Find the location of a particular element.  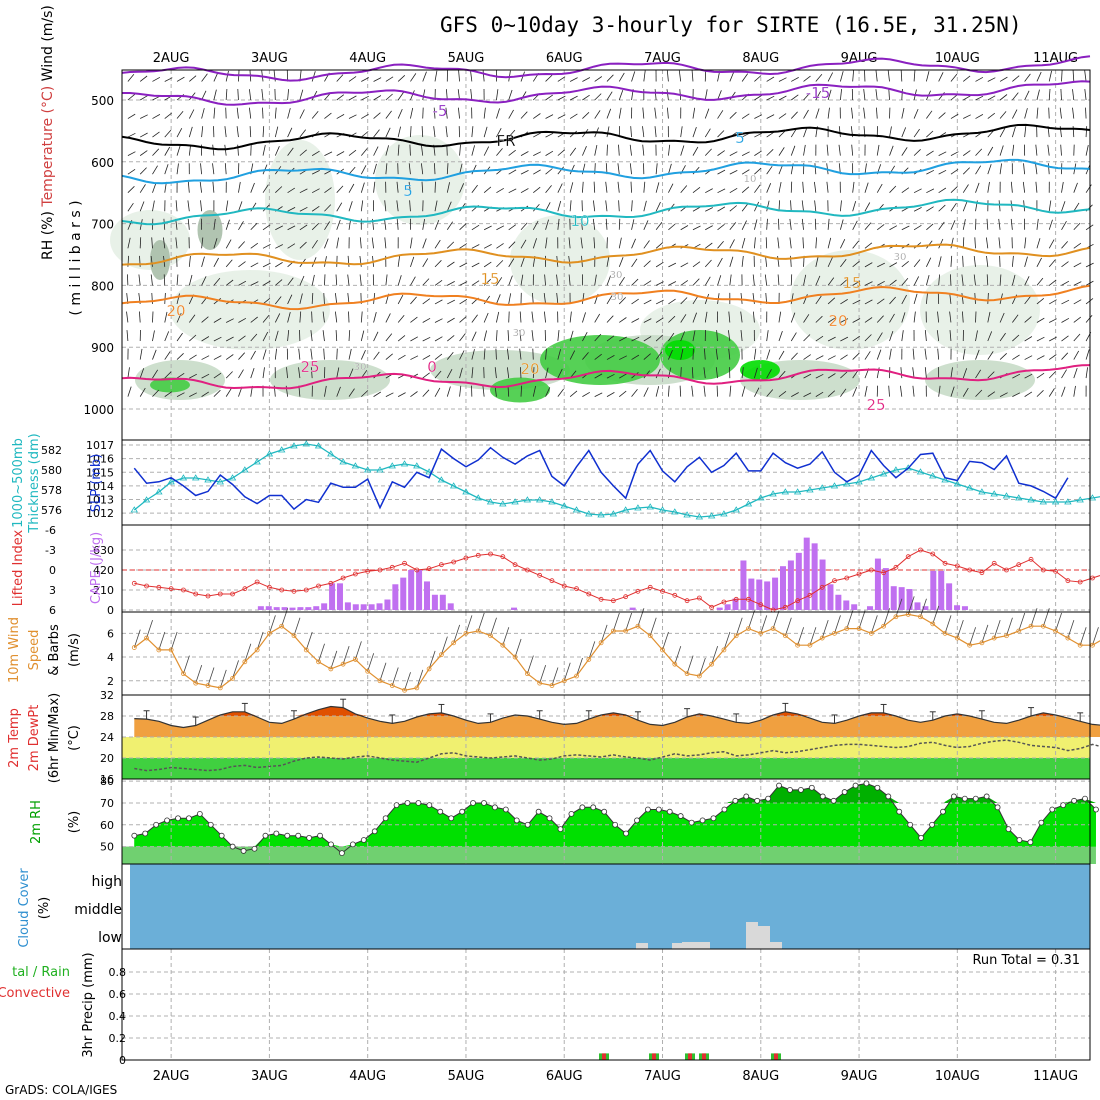

bottom-day-label: 2AUG is located at coordinates (171, 1076).